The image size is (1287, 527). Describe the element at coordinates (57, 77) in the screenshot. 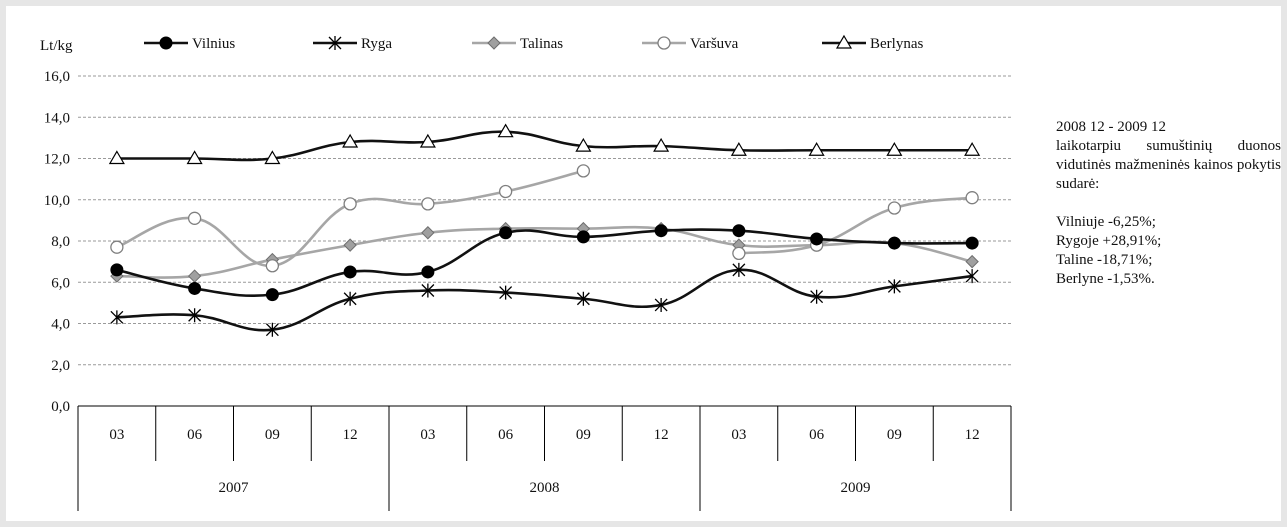

I see `y-tick-label: 16,0` at that location.